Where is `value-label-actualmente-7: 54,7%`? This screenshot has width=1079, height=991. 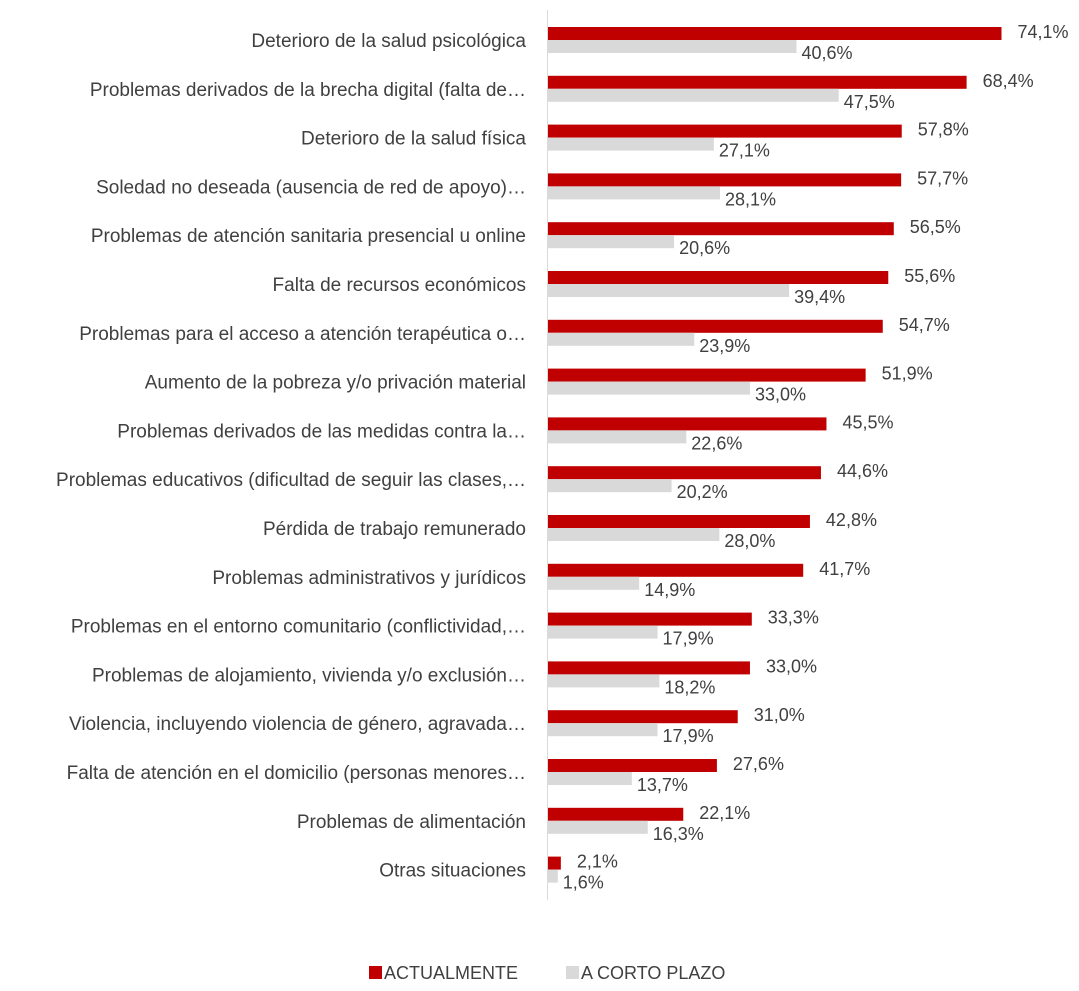
value-label-actualmente-7: 54,7% is located at coordinates (924, 325).